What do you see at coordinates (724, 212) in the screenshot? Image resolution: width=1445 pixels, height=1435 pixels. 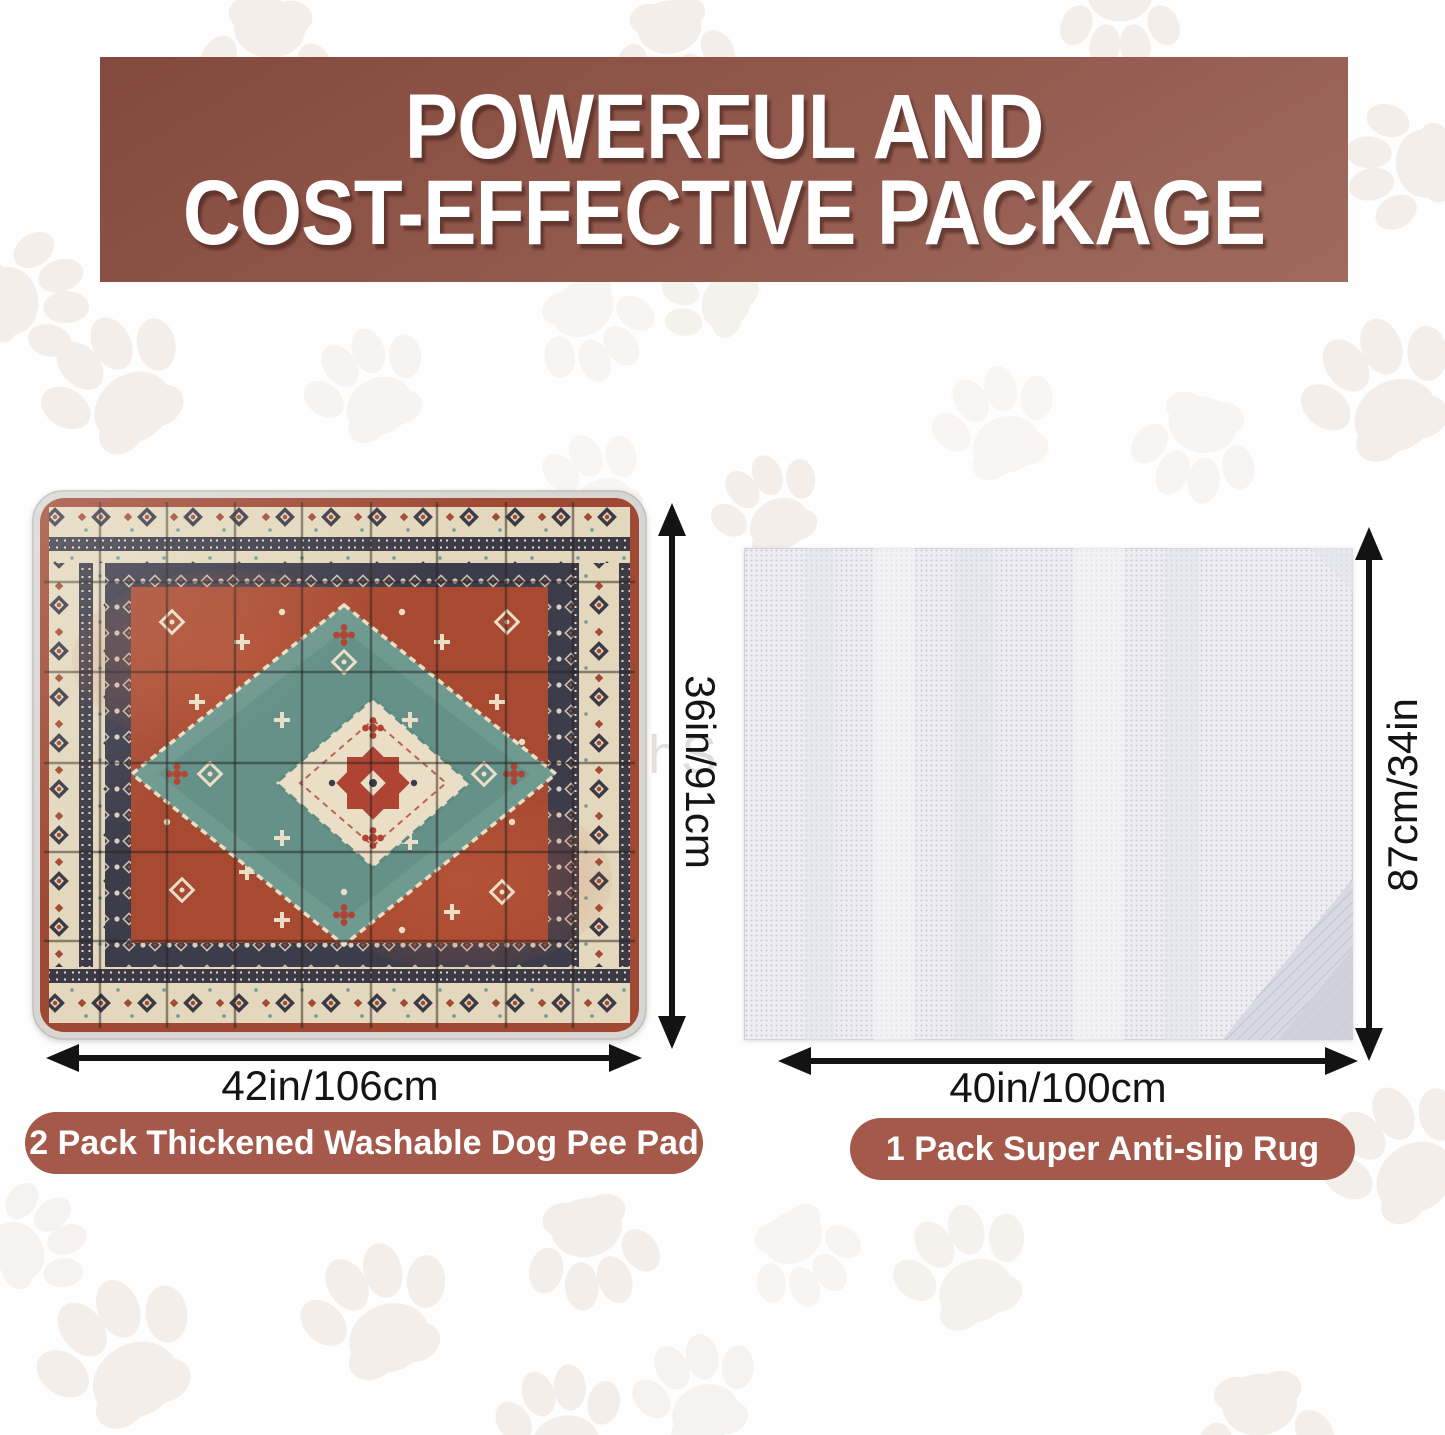 I see `banner-title-line2: COST-EFFECTIVE PACKAGE` at bounding box center [724, 212].